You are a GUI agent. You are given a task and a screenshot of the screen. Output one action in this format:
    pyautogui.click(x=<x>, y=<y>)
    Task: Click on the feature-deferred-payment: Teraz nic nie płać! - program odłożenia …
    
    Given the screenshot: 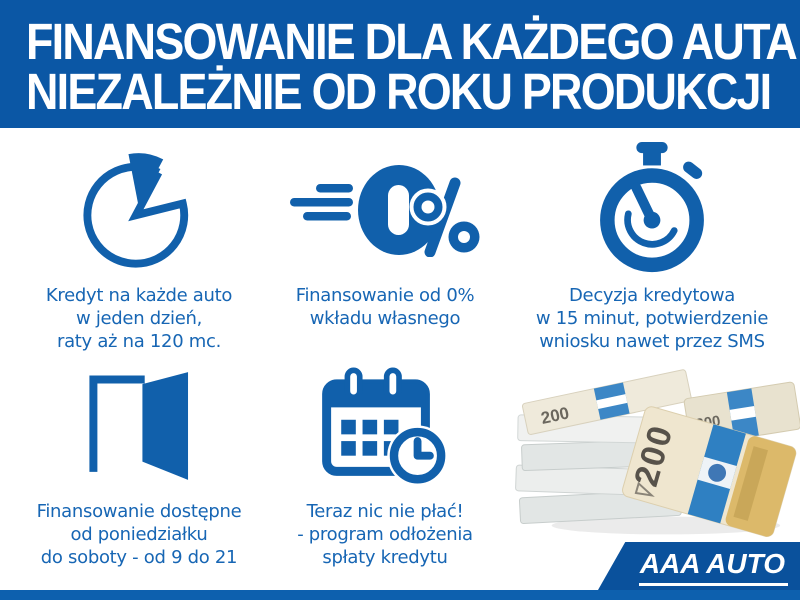 What is the action you would take?
    pyautogui.click(x=385, y=463)
    